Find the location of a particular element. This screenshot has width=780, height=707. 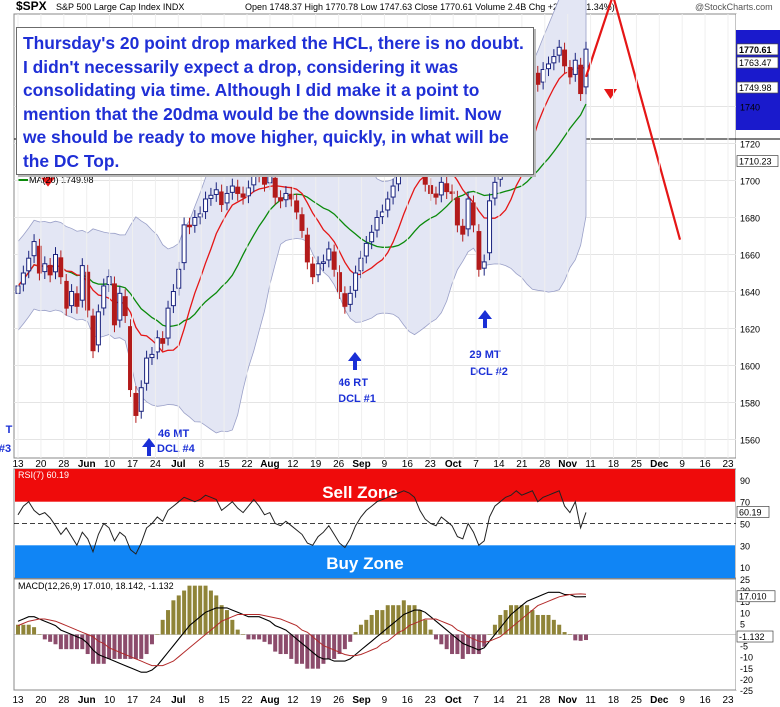

x-tick-label: 8 is located at coordinates (201, 464).